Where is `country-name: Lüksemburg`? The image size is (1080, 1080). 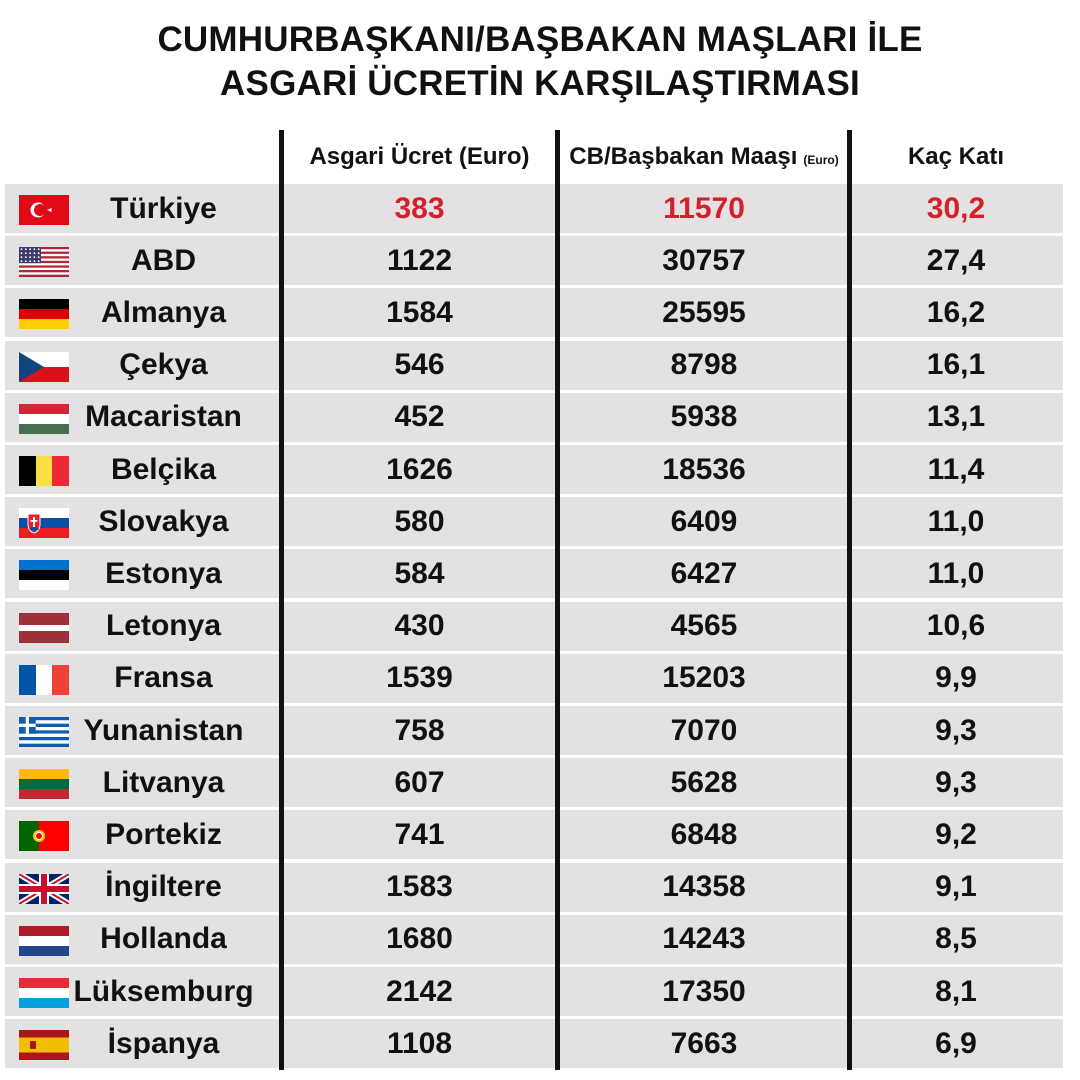 country-name: Lüksemburg is located at coordinates (163, 991).